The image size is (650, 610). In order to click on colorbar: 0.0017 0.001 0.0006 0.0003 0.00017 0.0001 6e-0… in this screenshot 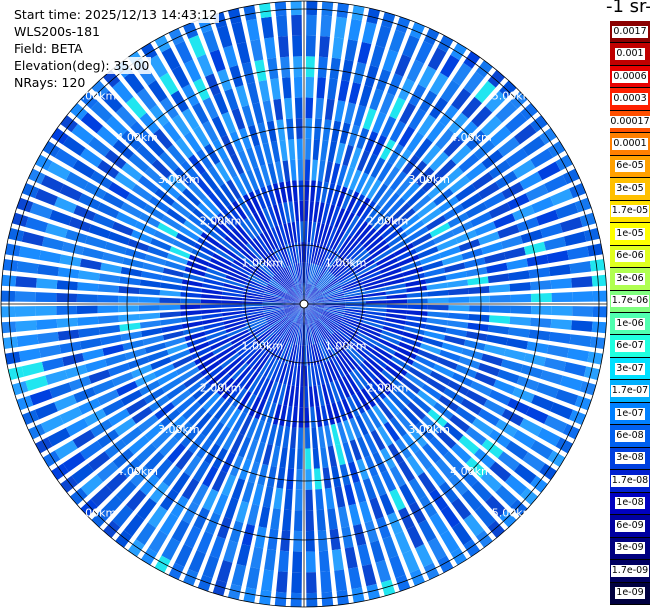, I will do `click(629, 313)`.